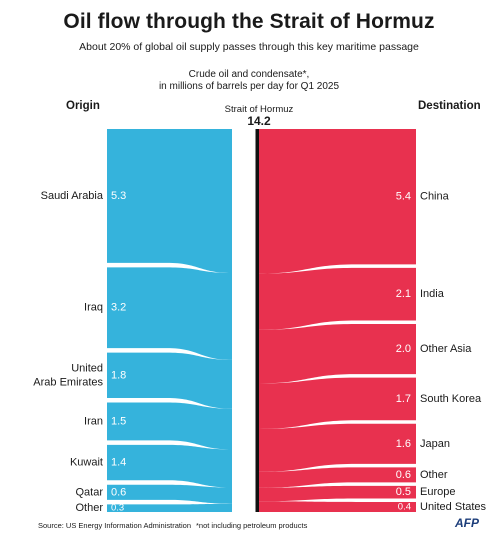  Describe the element at coordinates (86, 463) in the screenshot. I see `origin-label-kuwait: Kuwait` at that location.